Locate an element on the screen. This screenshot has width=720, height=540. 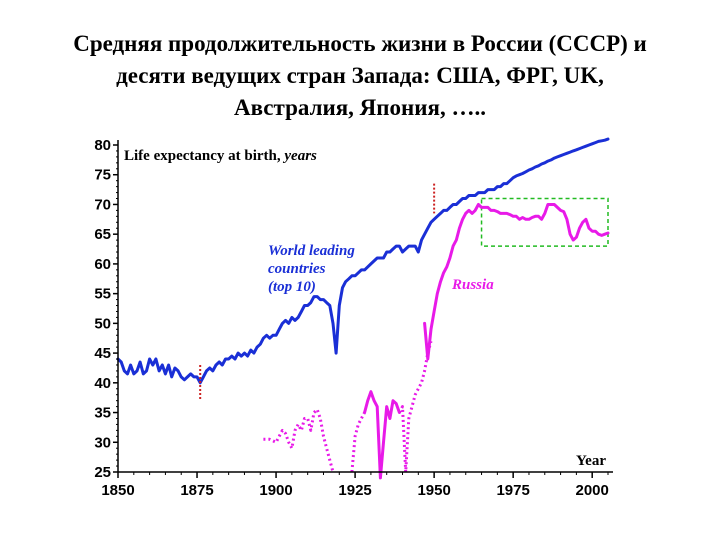
x-tick-label: 1900 is located at coordinates (275, 490).